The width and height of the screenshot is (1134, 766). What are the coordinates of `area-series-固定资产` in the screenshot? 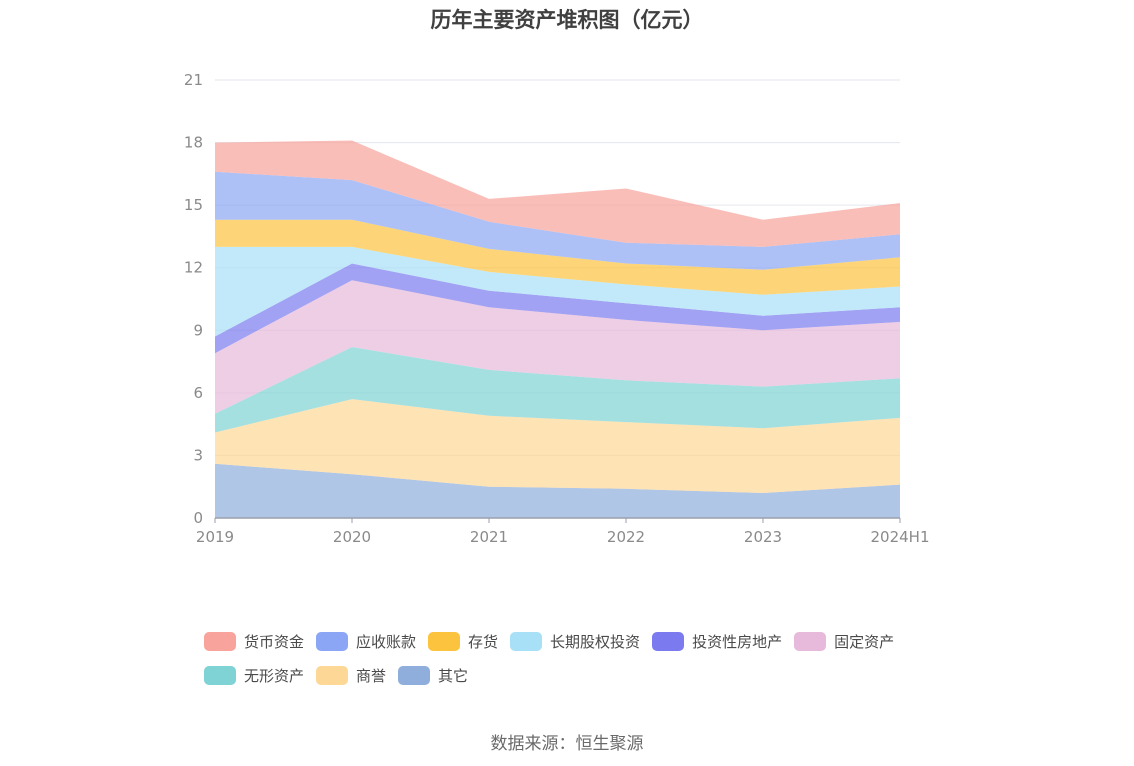 It's located at (557, 347).